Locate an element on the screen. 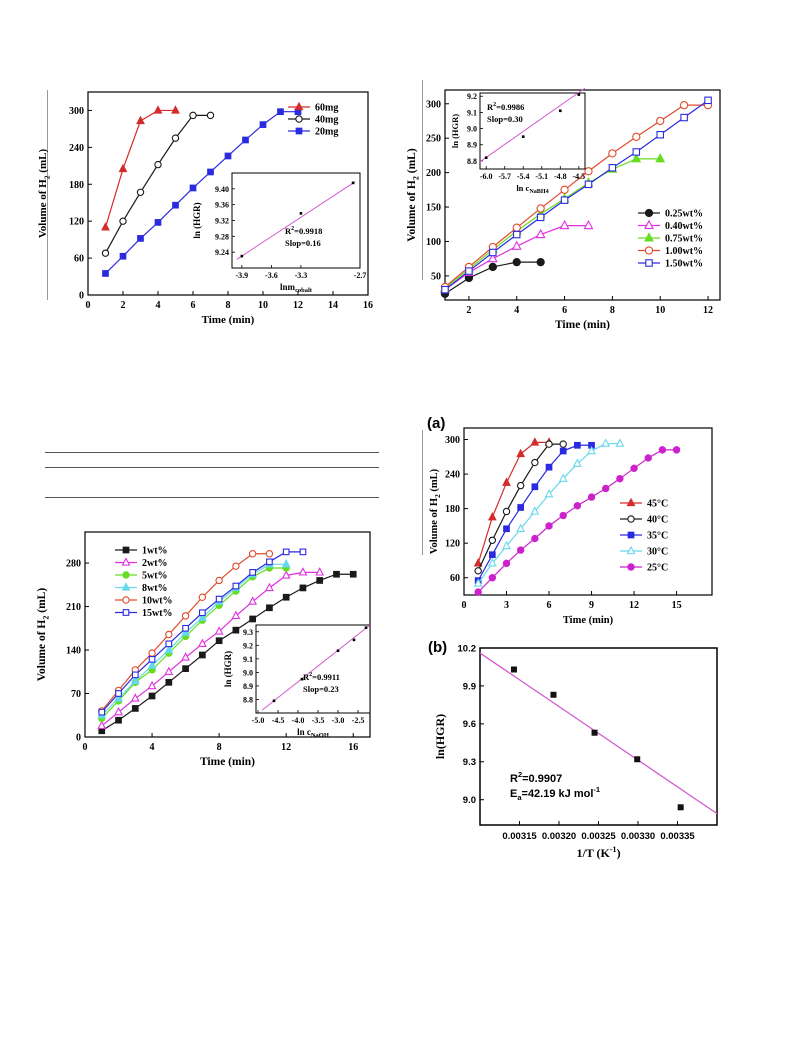 The width and height of the screenshot is (793, 1057). y-tick-label: 50 is located at coordinates (436, 276).